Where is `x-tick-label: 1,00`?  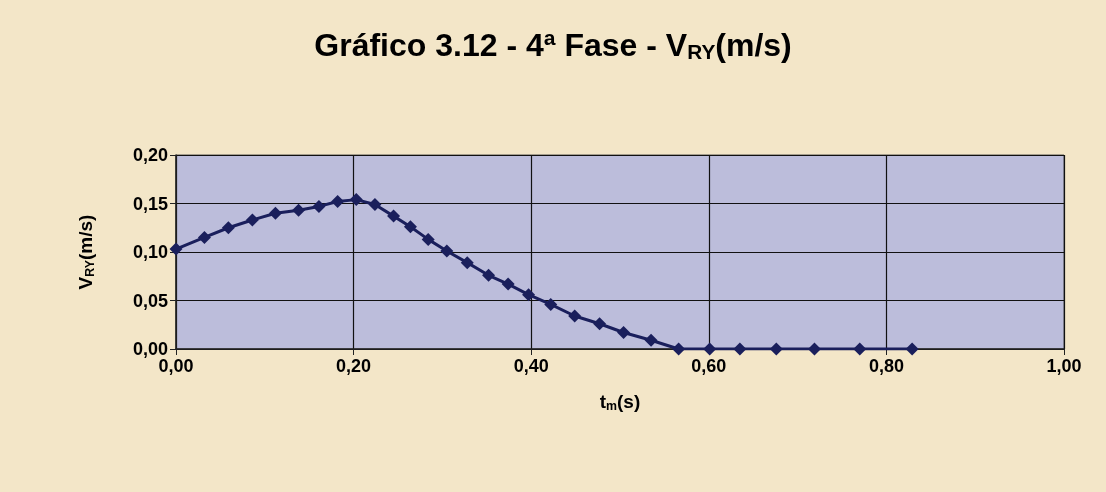
x-tick-label: 1,00 is located at coordinates (1064, 366).